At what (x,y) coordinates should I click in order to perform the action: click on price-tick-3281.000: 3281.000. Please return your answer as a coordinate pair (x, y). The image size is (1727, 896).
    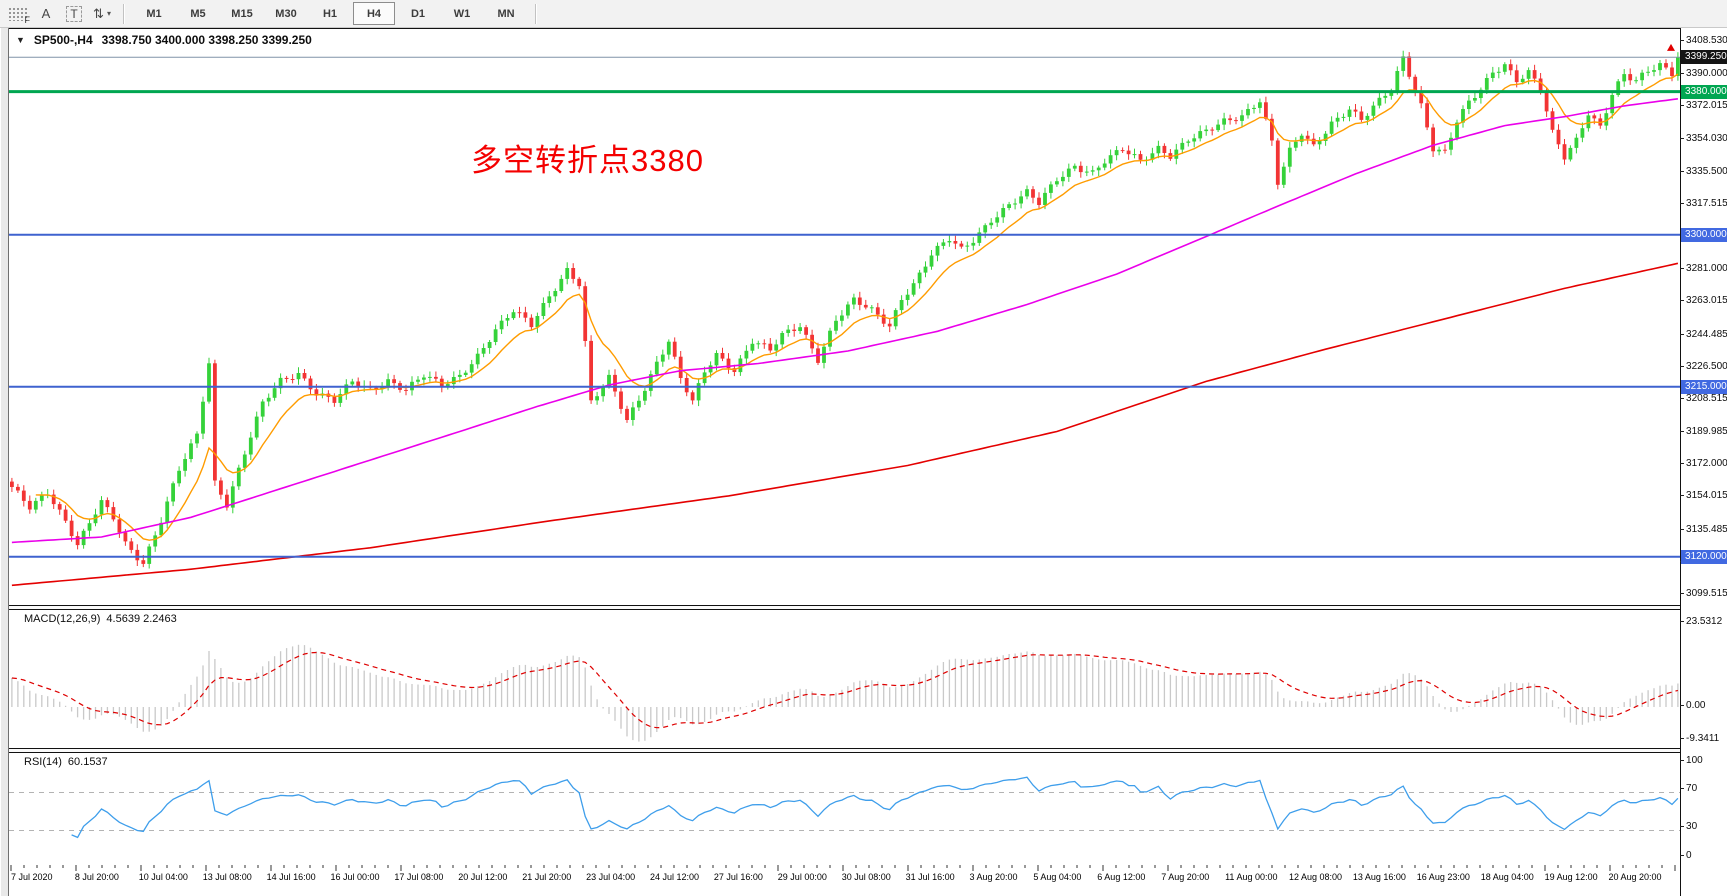
    Looking at the image, I should click on (1703, 269).